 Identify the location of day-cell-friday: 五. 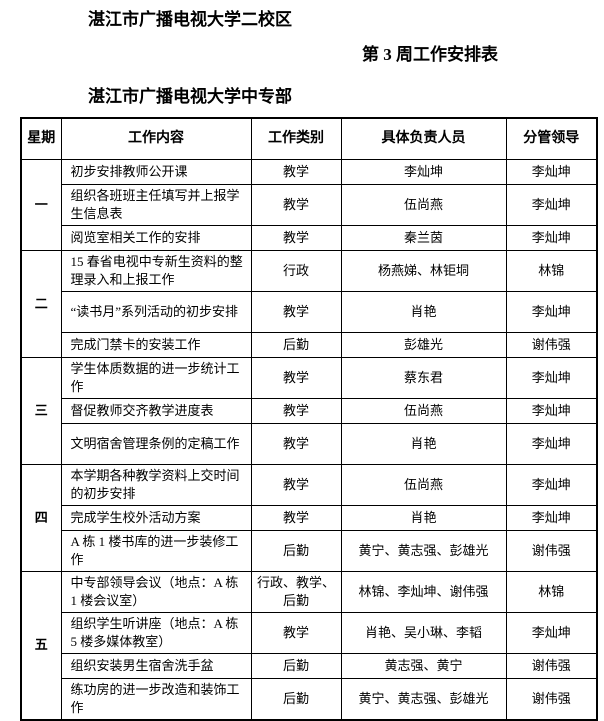
(41, 645).